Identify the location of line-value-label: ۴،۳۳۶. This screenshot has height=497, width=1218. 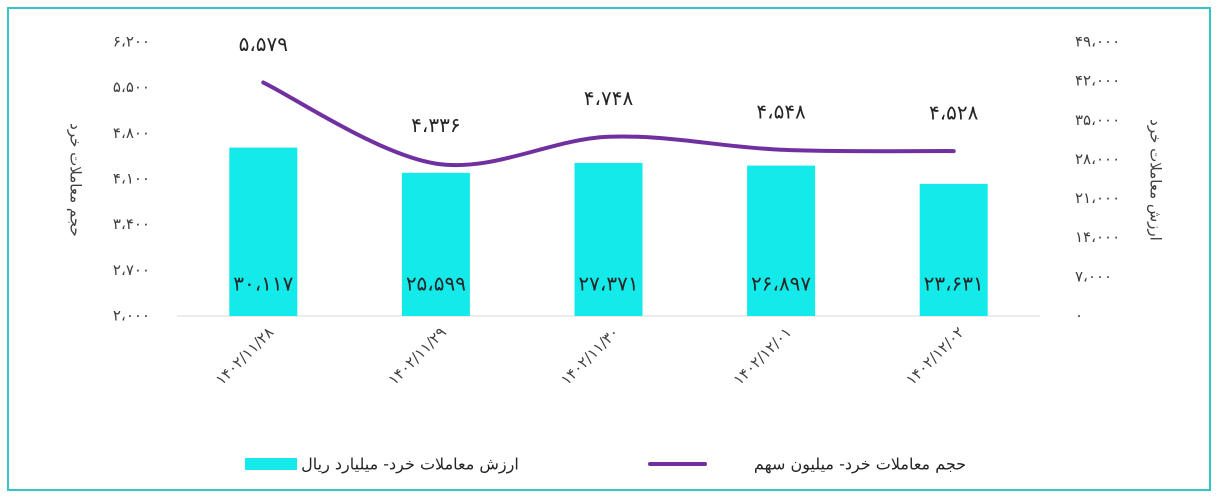
(435, 125).